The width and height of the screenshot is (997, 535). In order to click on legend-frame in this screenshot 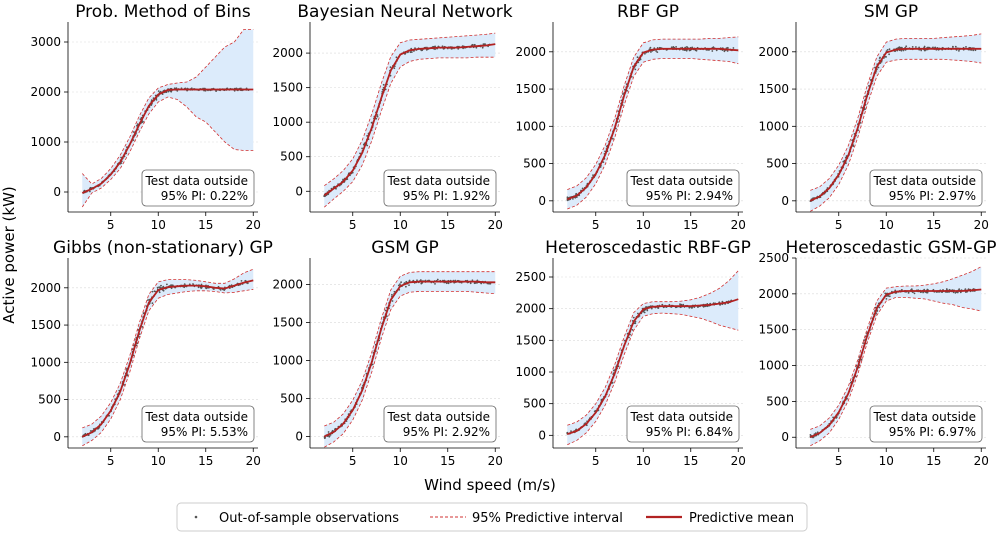, I will do `click(492, 517)`.